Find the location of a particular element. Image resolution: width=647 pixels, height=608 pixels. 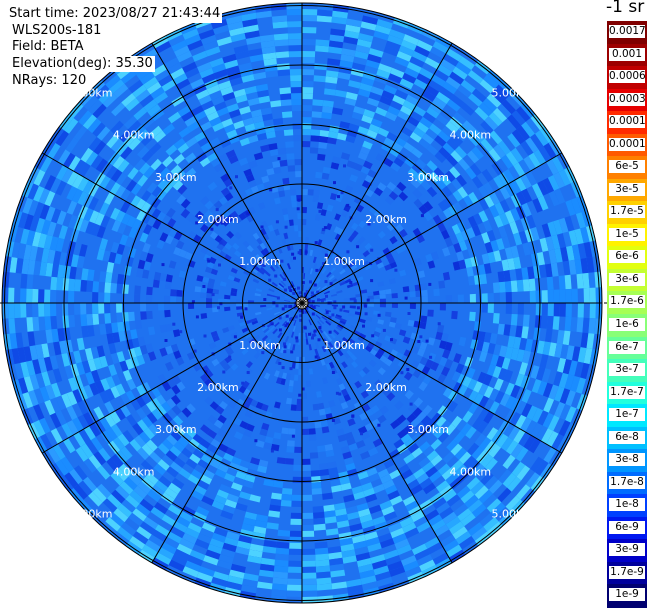

radar-origin-marker is located at coordinates (302, 303).